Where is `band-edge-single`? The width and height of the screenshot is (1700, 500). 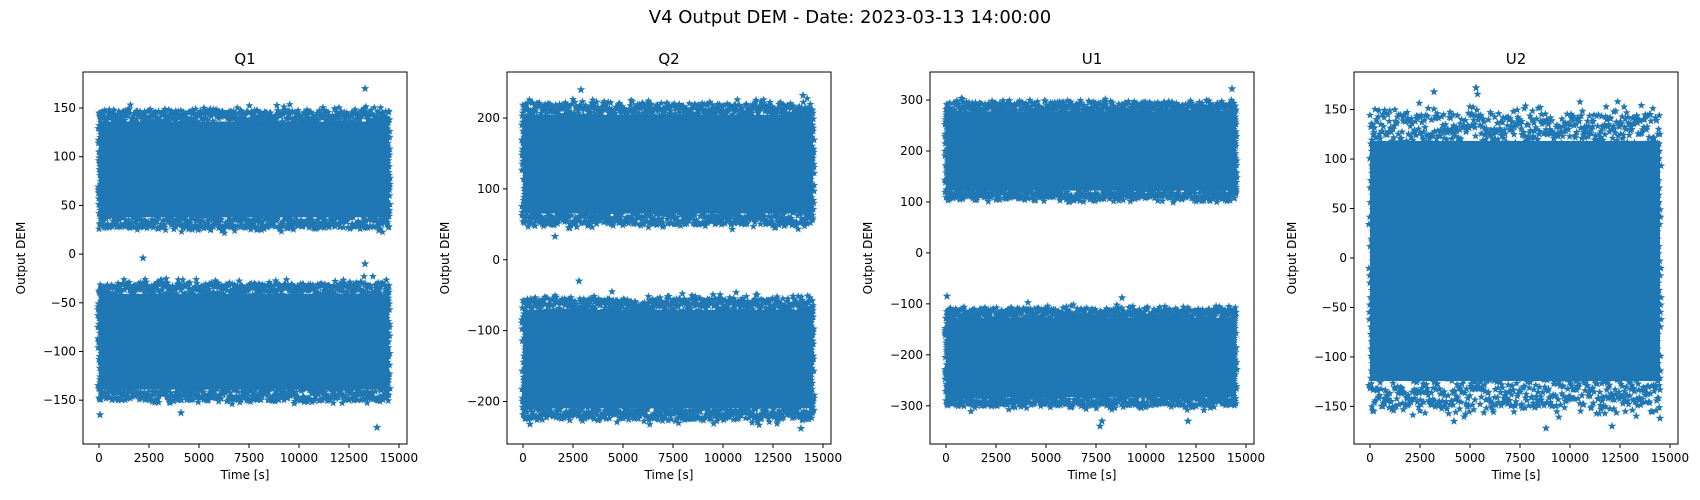
band-edge-single is located at coordinates (1515, 255).